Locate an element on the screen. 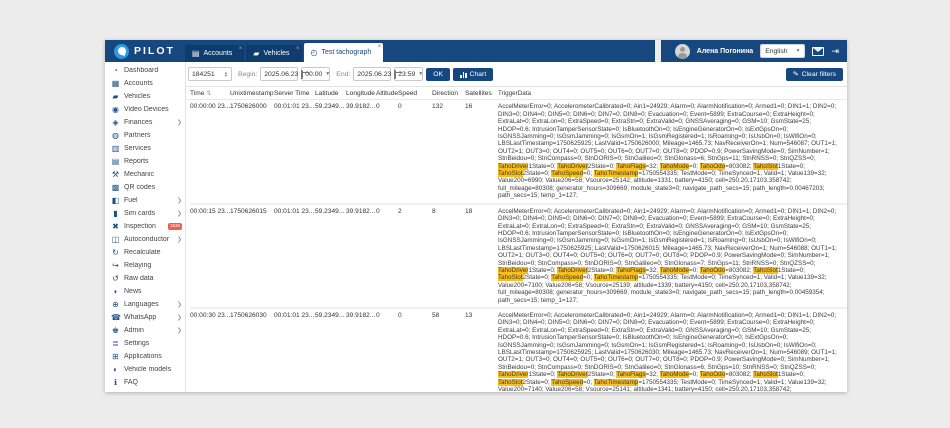 The height and width of the screenshot is (428, 950). tachograph-tab-icon: ◴ is located at coordinates (314, 52).